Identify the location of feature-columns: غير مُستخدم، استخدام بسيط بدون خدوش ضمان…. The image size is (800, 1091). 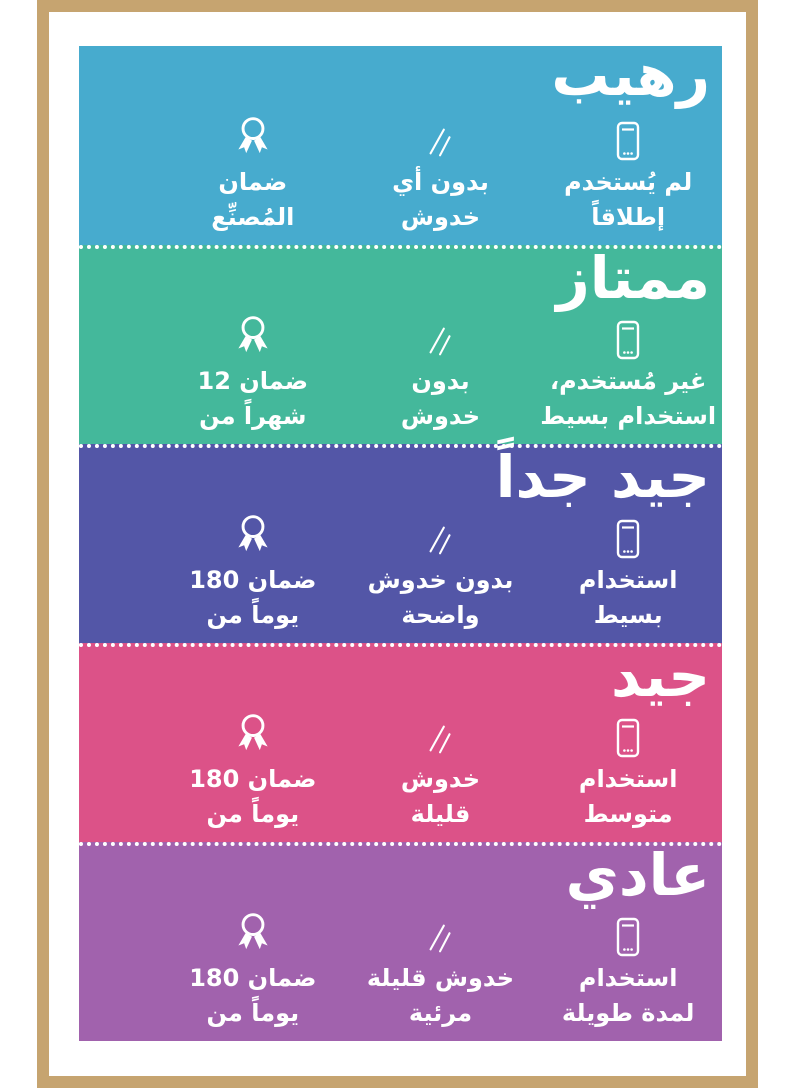
(400, 370).